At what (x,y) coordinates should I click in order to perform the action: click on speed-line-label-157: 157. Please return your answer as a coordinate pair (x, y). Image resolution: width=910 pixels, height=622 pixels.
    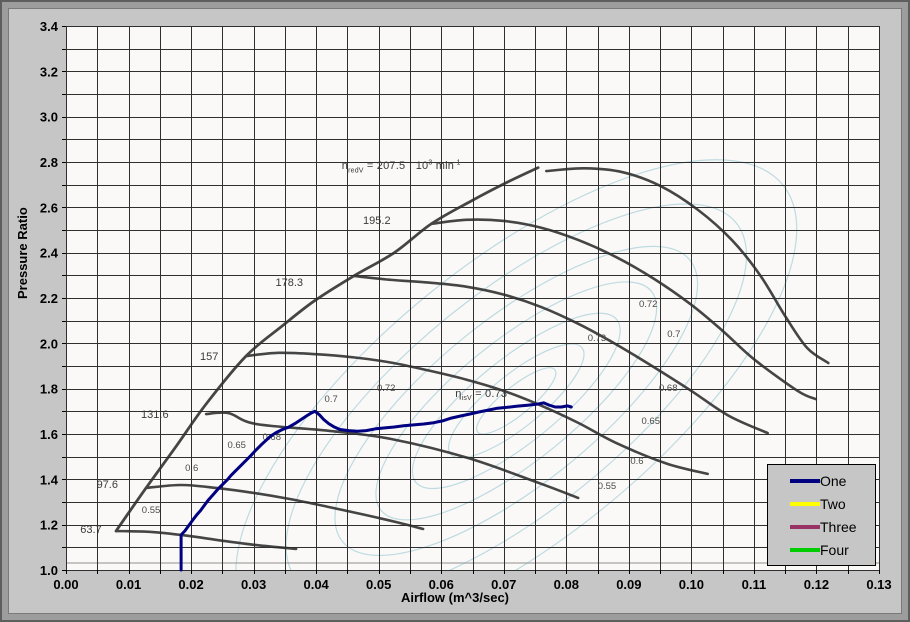
    Looking at the image, I should click on (209, 357).